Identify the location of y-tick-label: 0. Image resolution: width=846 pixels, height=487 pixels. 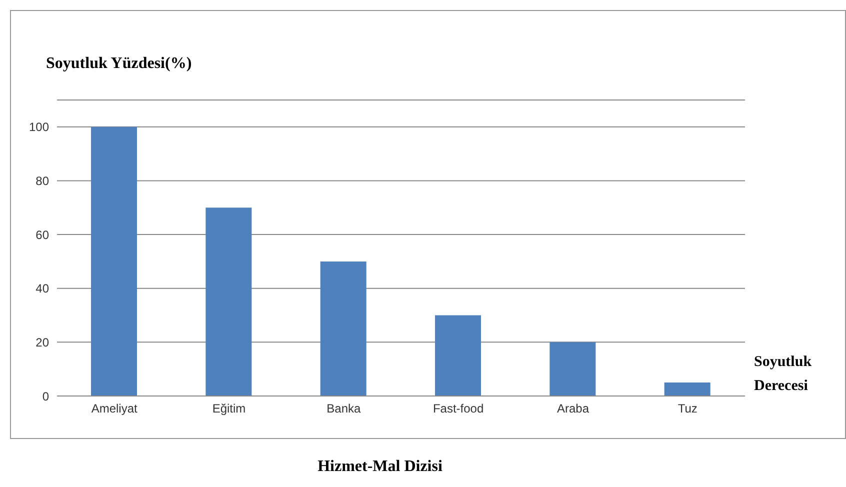
(46, 396).